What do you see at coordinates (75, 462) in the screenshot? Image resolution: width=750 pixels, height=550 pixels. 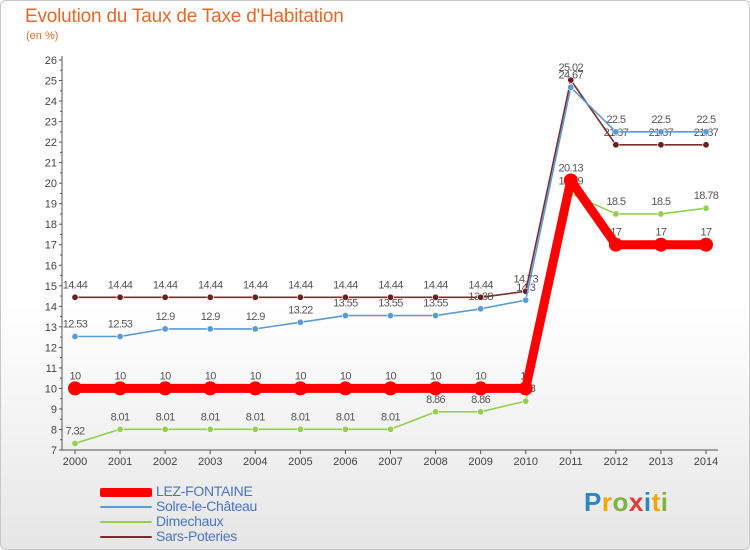 I see `x-tick-label: 2000` at bounding box center [75, 462].